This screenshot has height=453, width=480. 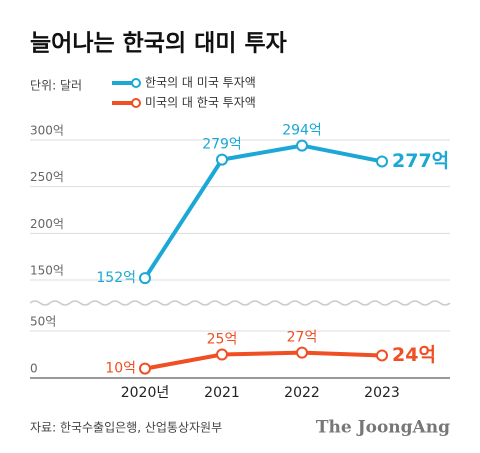 What do you see at coordinates (302, 393) in the screenshot?
I see `x-tick-label: 2022` at bounding box center [302, 393].